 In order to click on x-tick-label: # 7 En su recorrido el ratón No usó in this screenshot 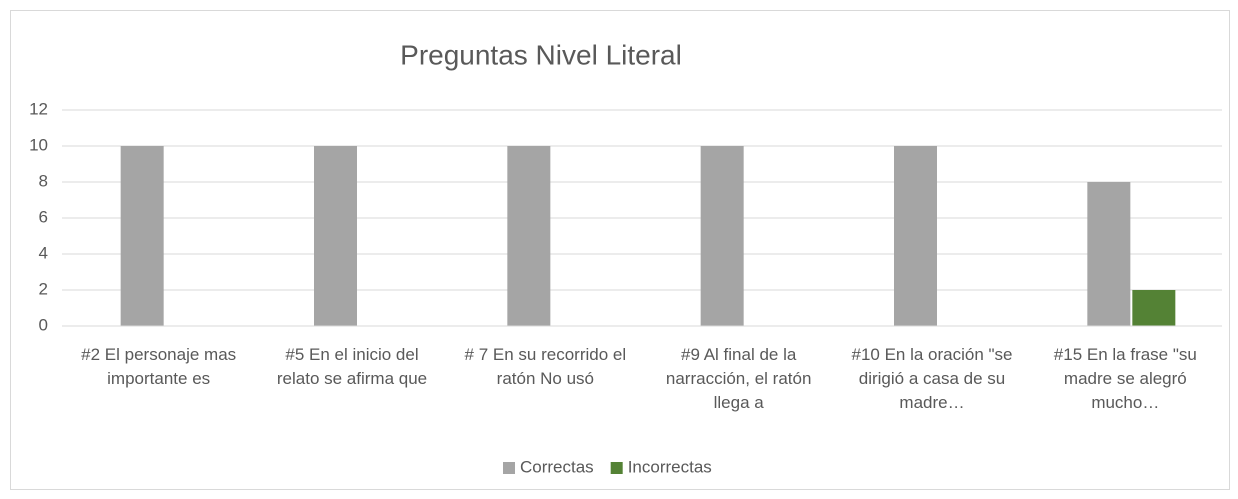, I will do `click(546, 366)`.